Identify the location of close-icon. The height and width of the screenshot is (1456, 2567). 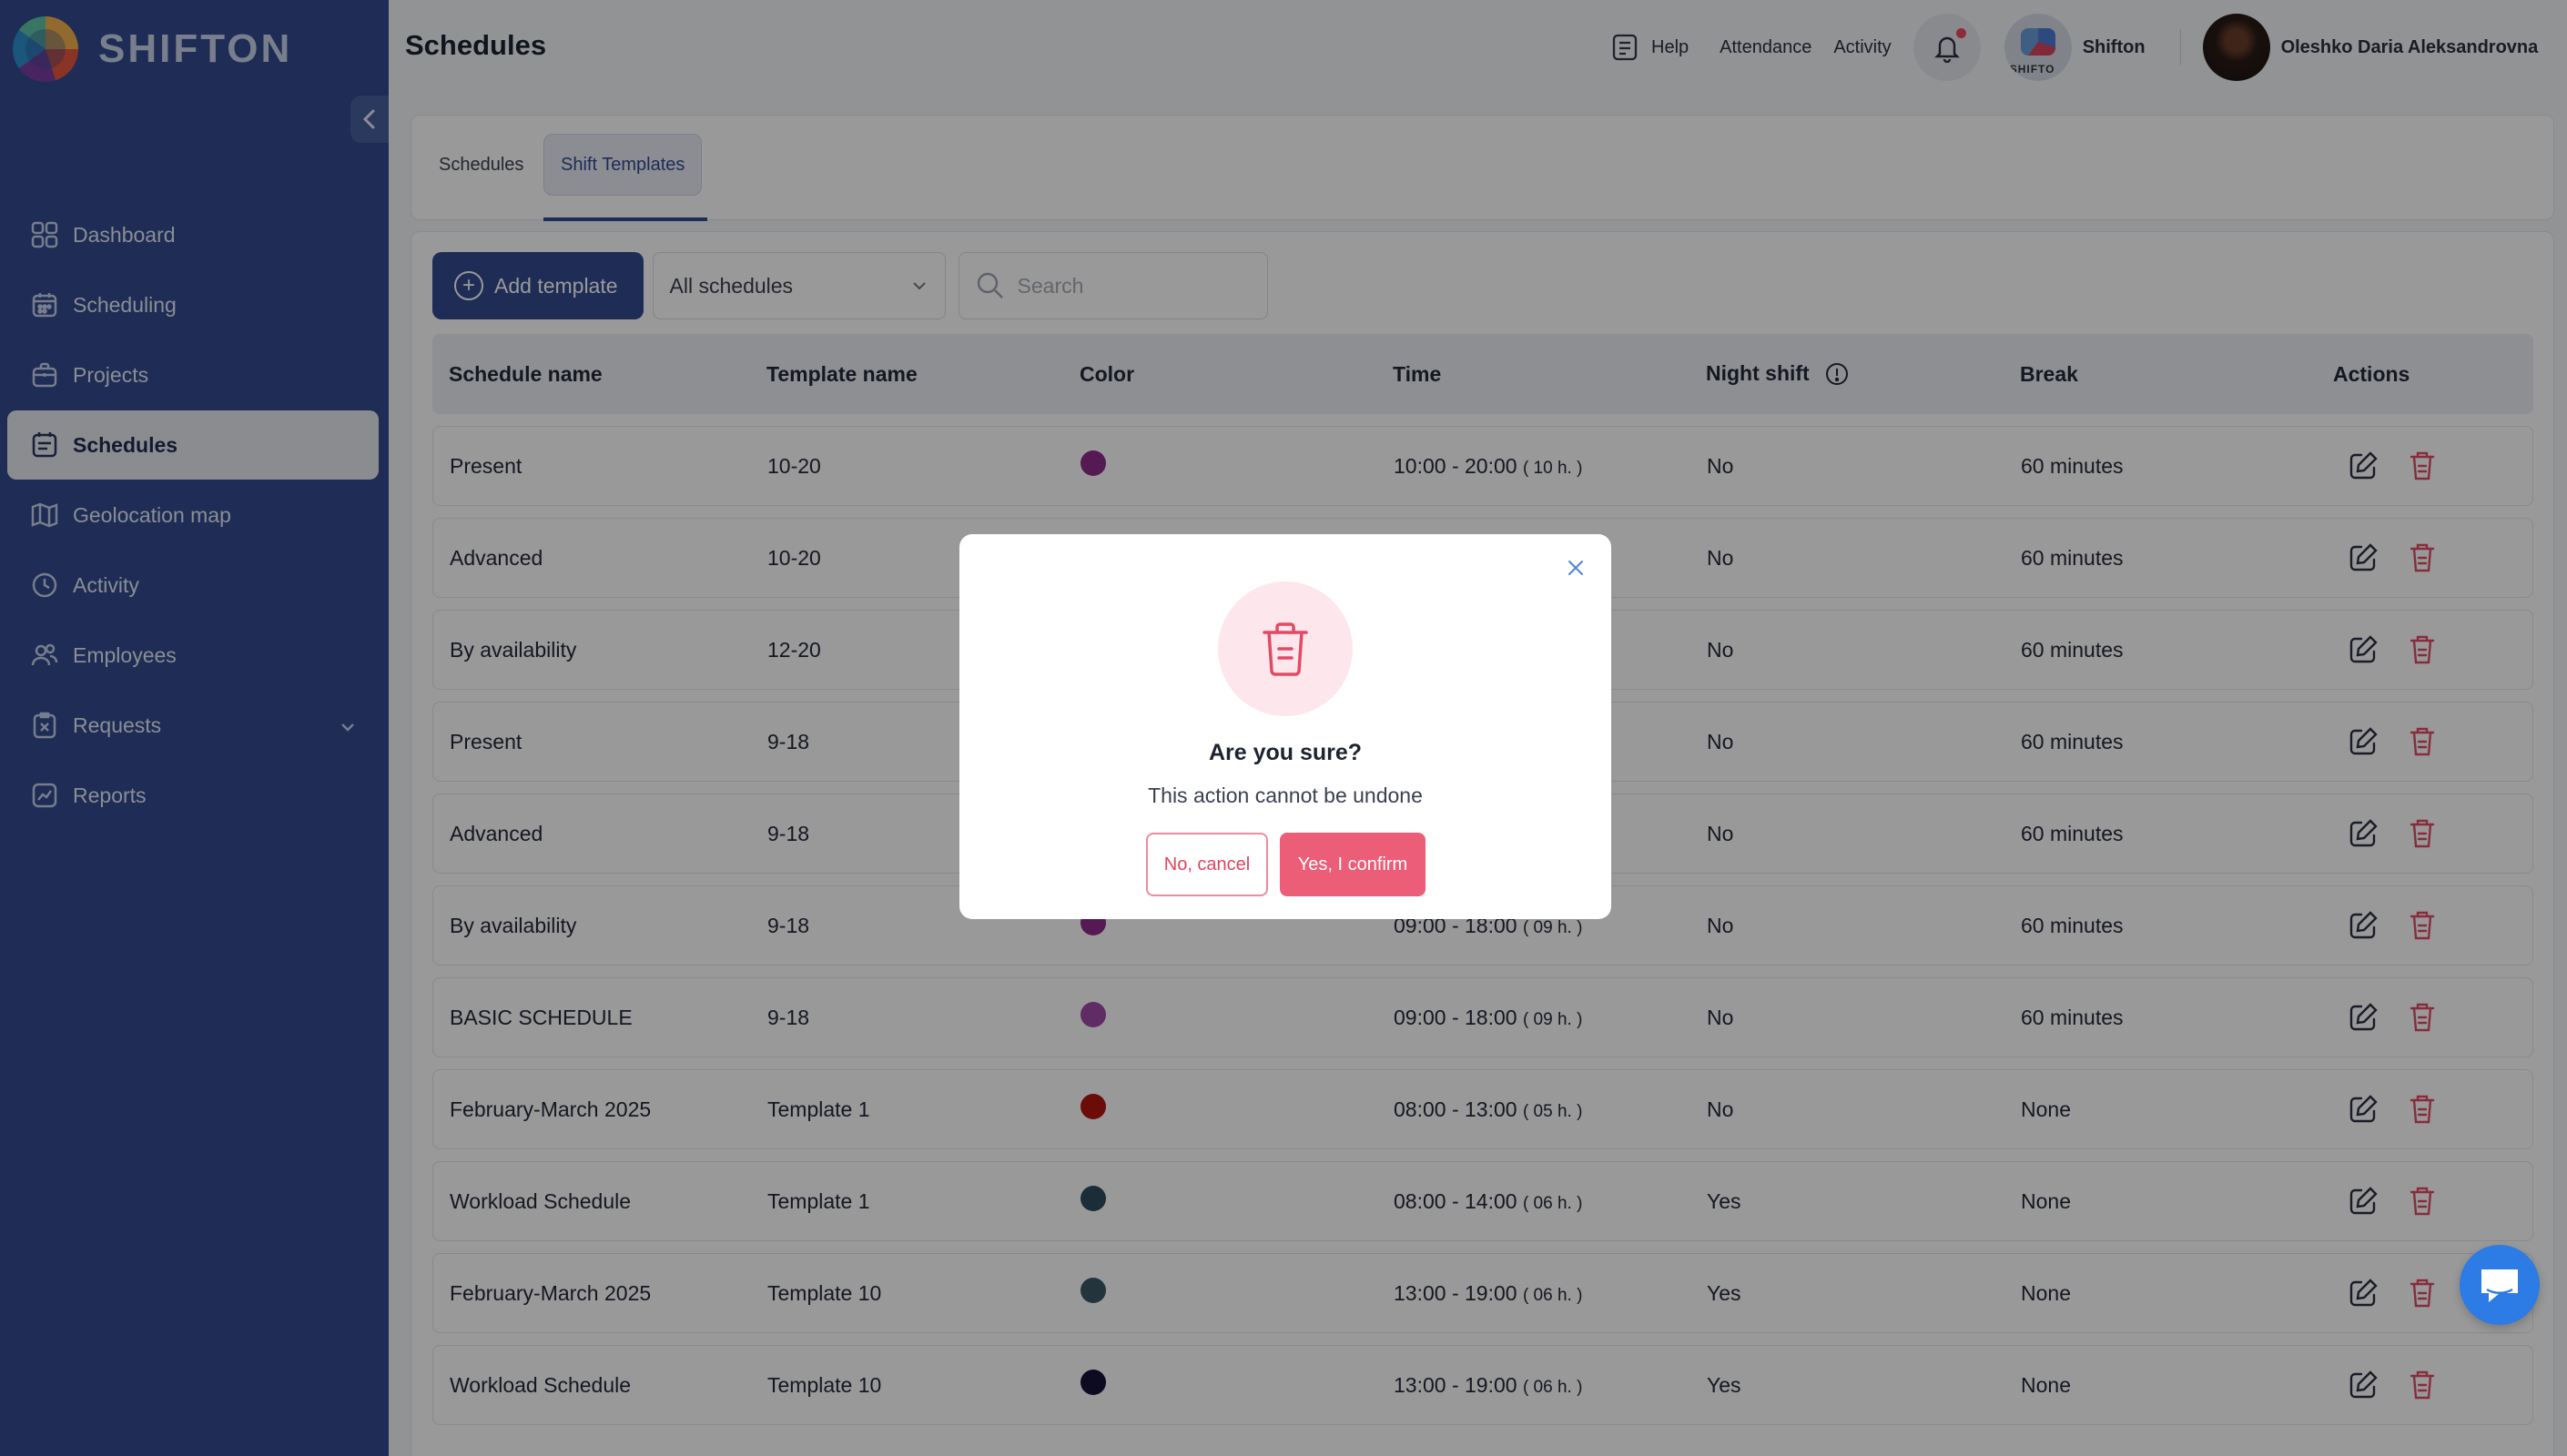
(1575, 568).